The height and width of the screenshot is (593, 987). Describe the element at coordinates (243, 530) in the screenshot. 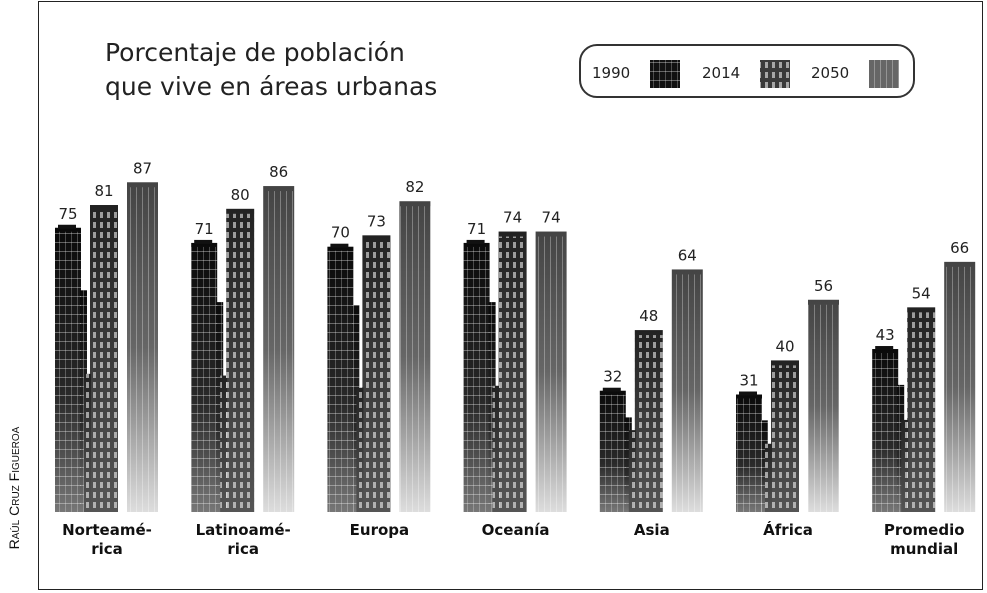

I see `category-label: Latinoamé-` at that location.